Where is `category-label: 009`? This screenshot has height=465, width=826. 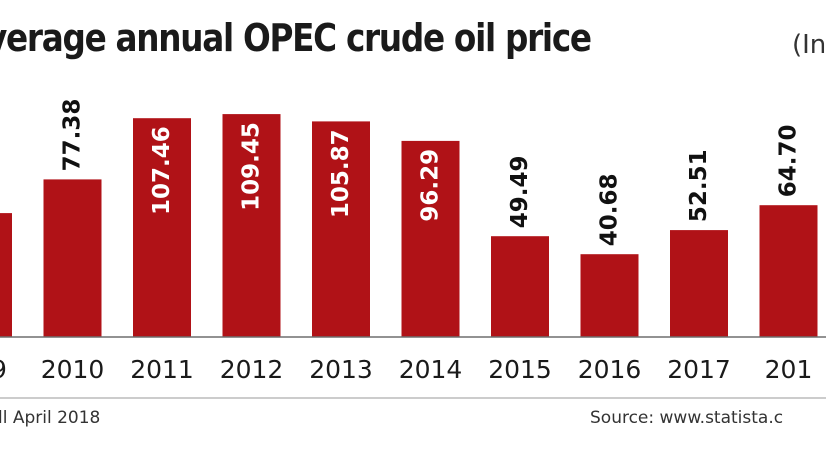
category-label: 009 is located at coordinates (3, 369).